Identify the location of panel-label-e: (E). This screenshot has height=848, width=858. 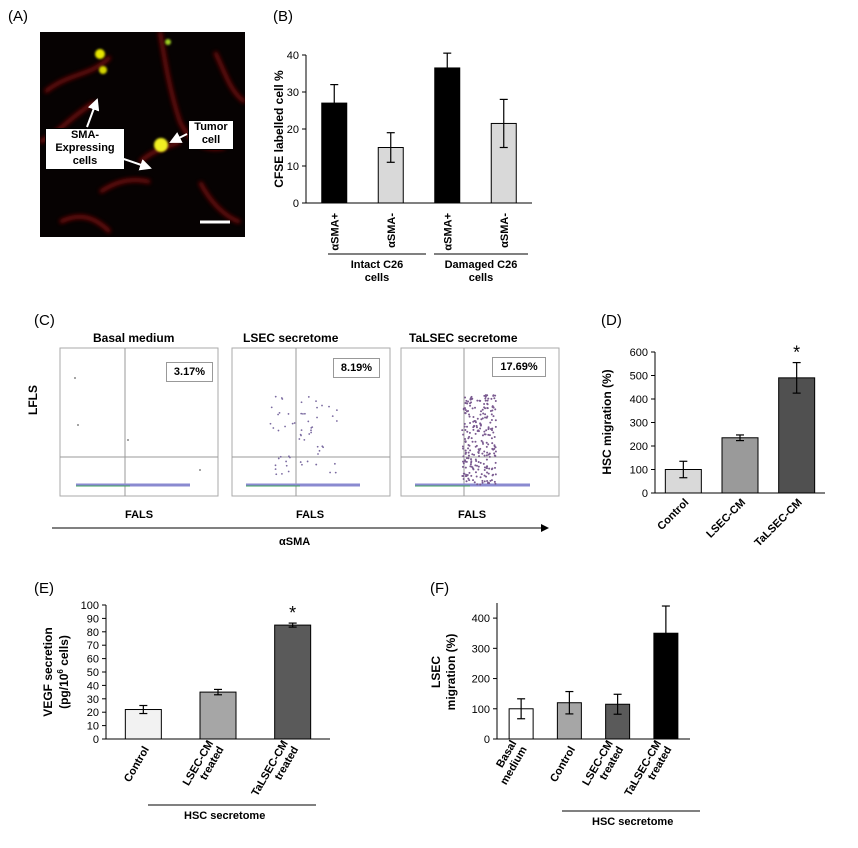
(44, 588).